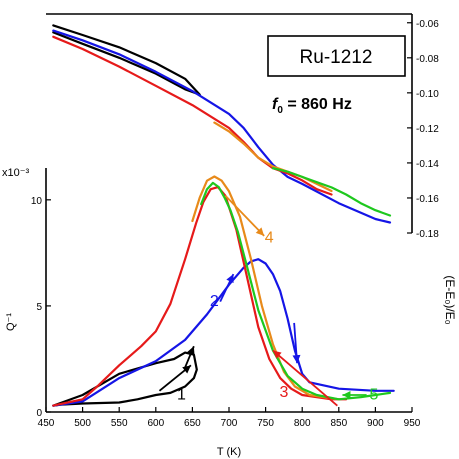 The height and width of the screenshot is (459, 459). I want to click on right-axis-ticks: -0.06 -0.08 -0.10 -0.12 -0.14 -0.16 -0.18, so click(423, 129).